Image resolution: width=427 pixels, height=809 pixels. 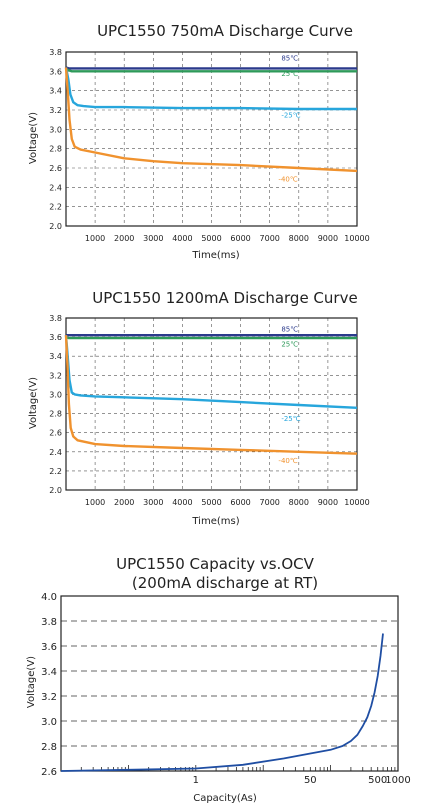 What do you see at coordinates (33, 403) in the screenshot?
I see `chart2-ylabel: Voltage(V)` at bounding box center [33, 403].